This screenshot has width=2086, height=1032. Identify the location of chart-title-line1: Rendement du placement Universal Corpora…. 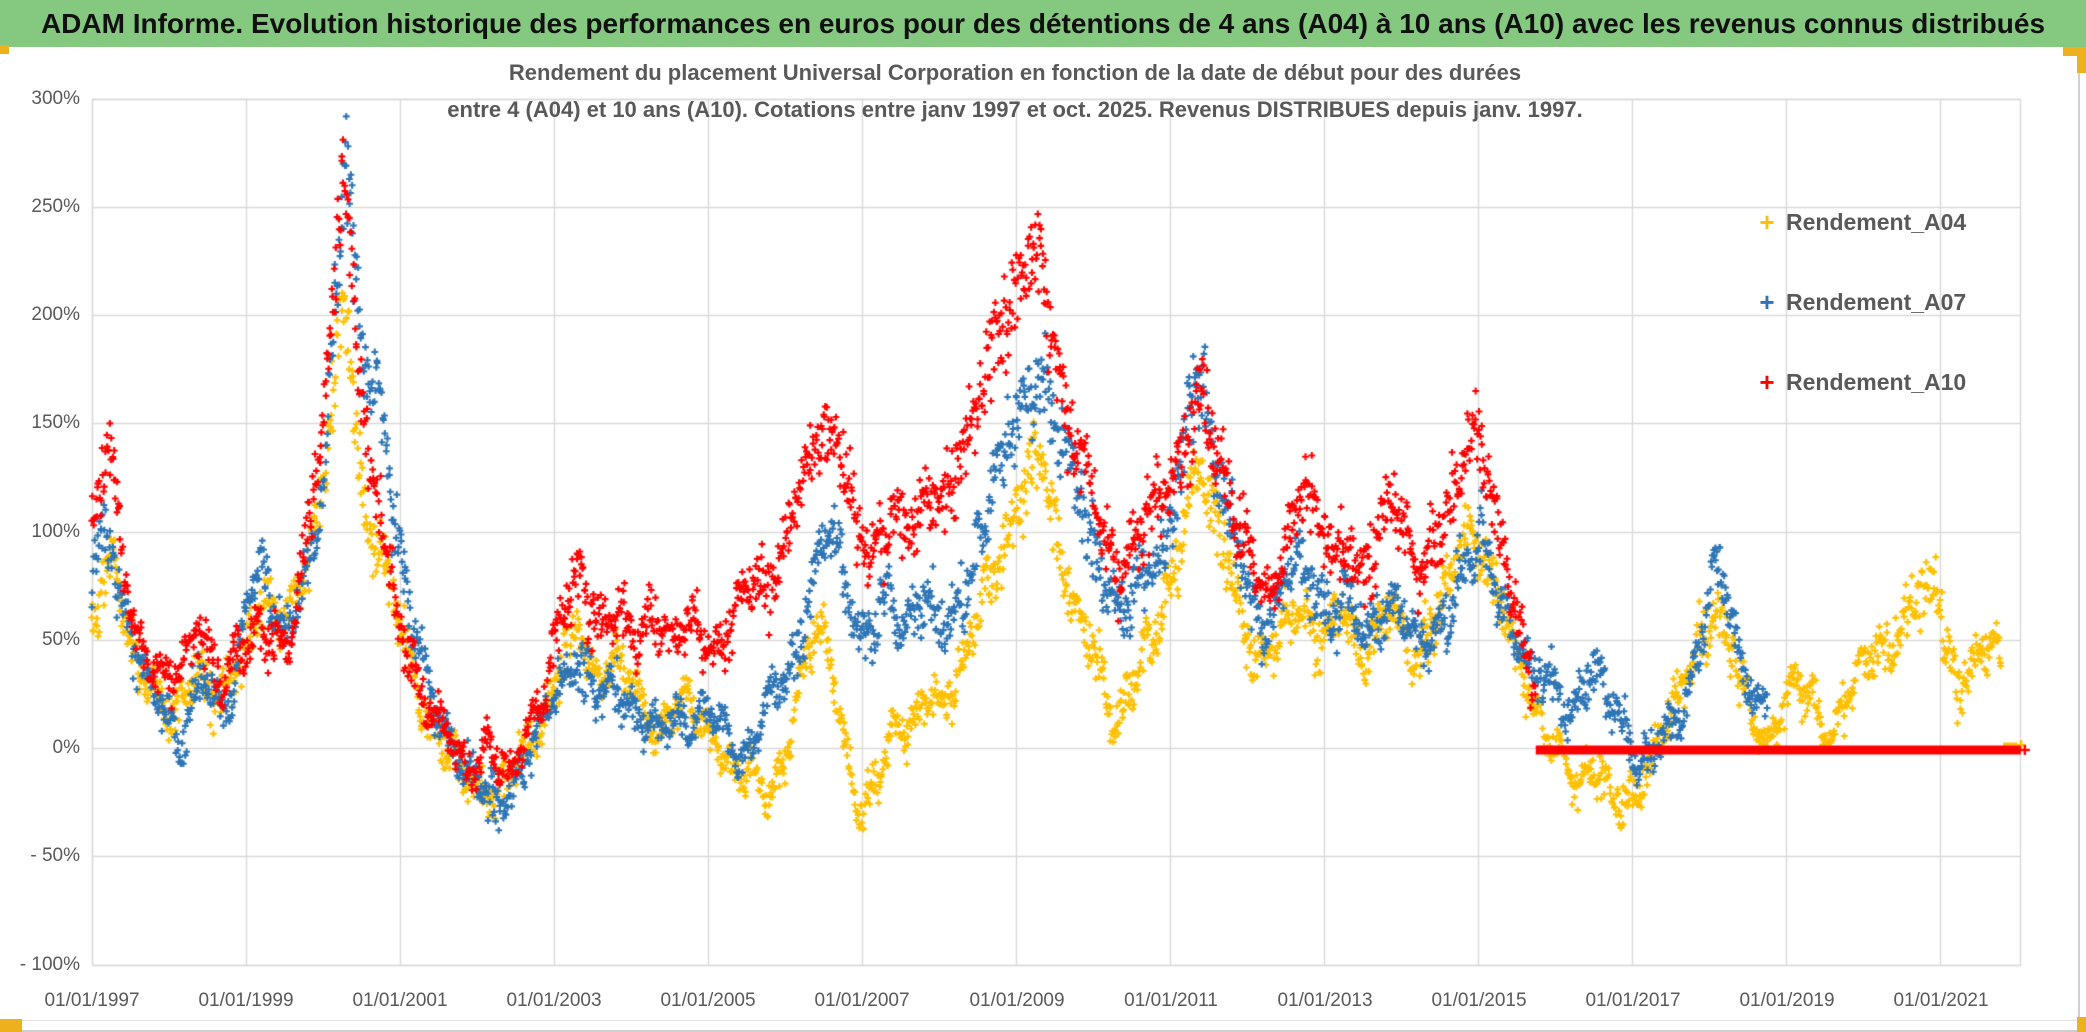
(1015, 72).